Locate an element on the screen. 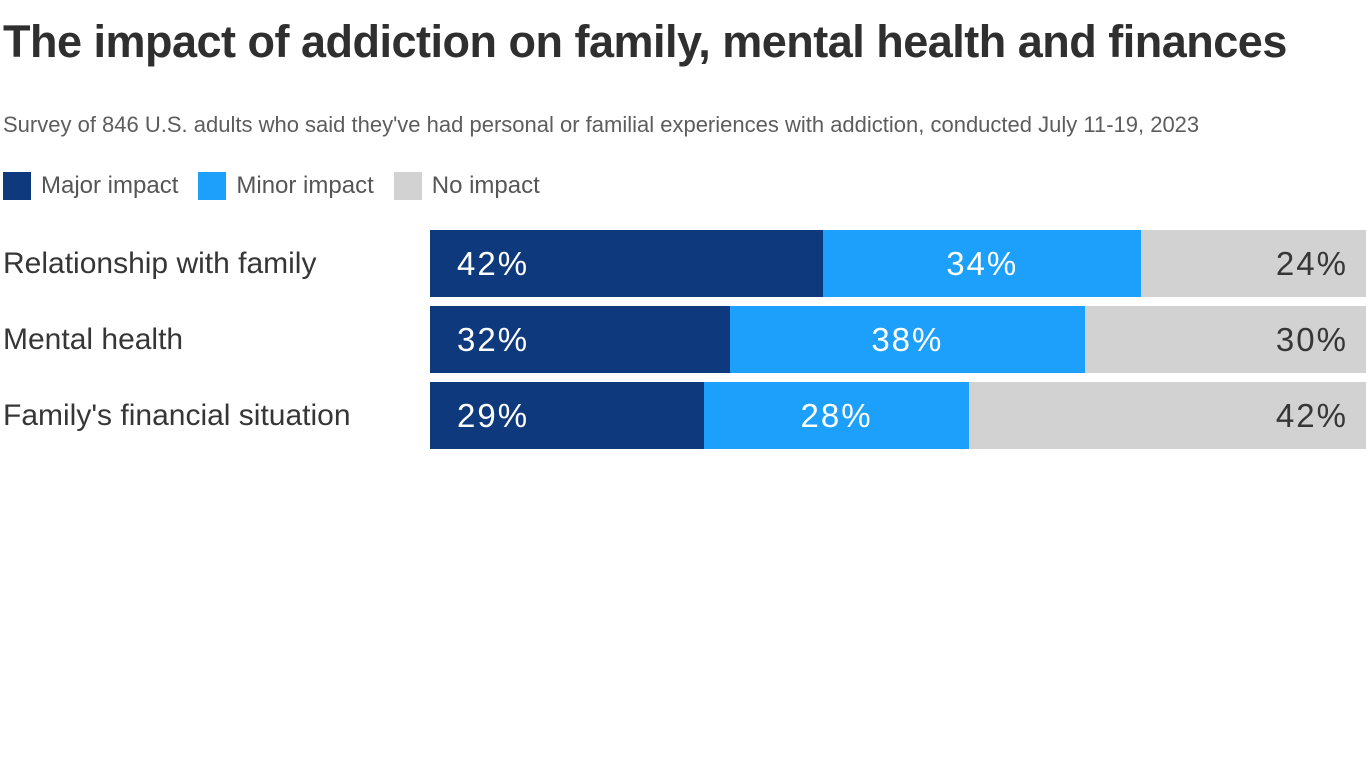  bar-value-label: 34% is located at coordinates (982, 263).